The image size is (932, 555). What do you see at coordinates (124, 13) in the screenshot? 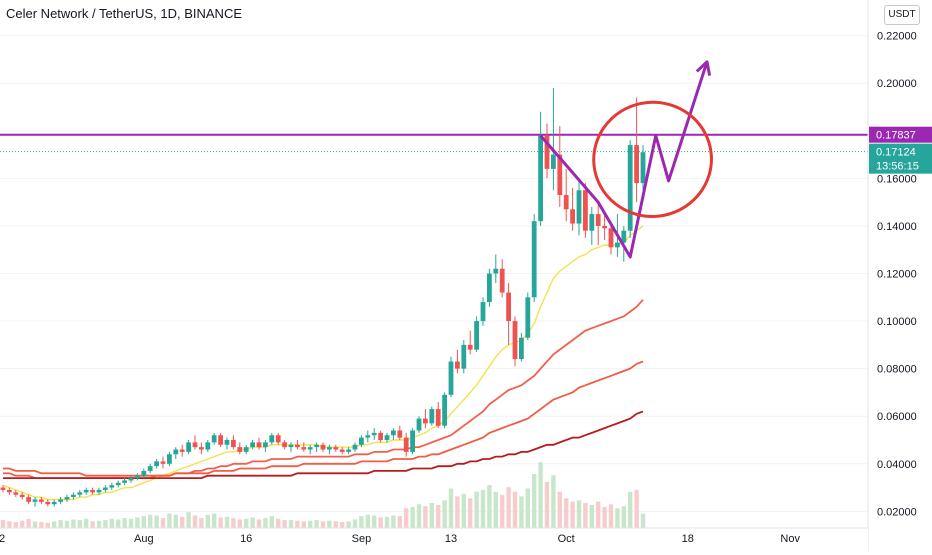
I see `chart-title: Celer Network / TetherUS, 1D, BINANCE` at bounding box center [124, 13].